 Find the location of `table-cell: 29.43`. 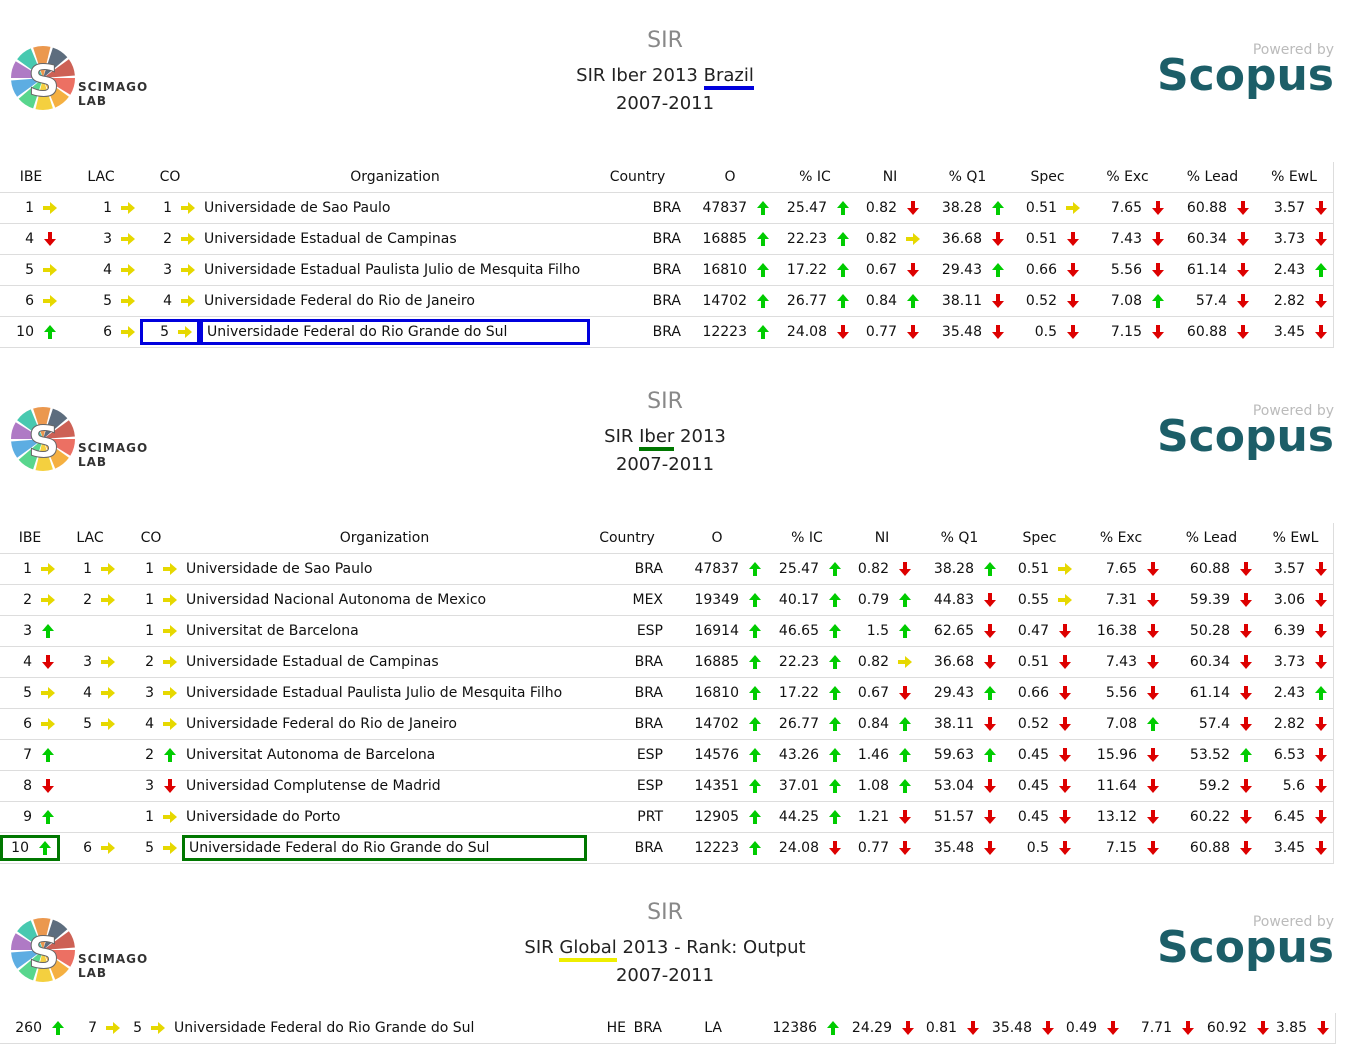

table-cell: 29.43 is located at coordinates (967, 270).